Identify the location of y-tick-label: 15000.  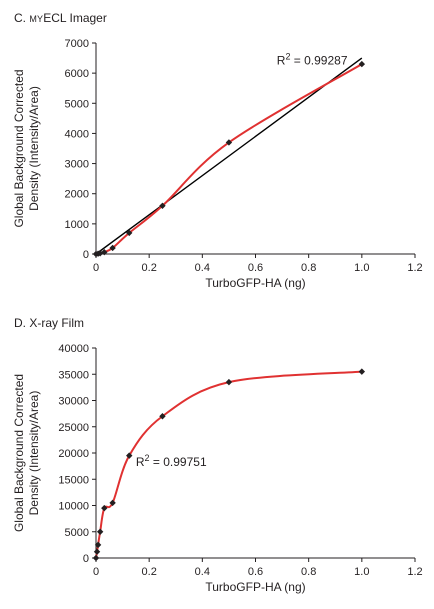
(73, 480).